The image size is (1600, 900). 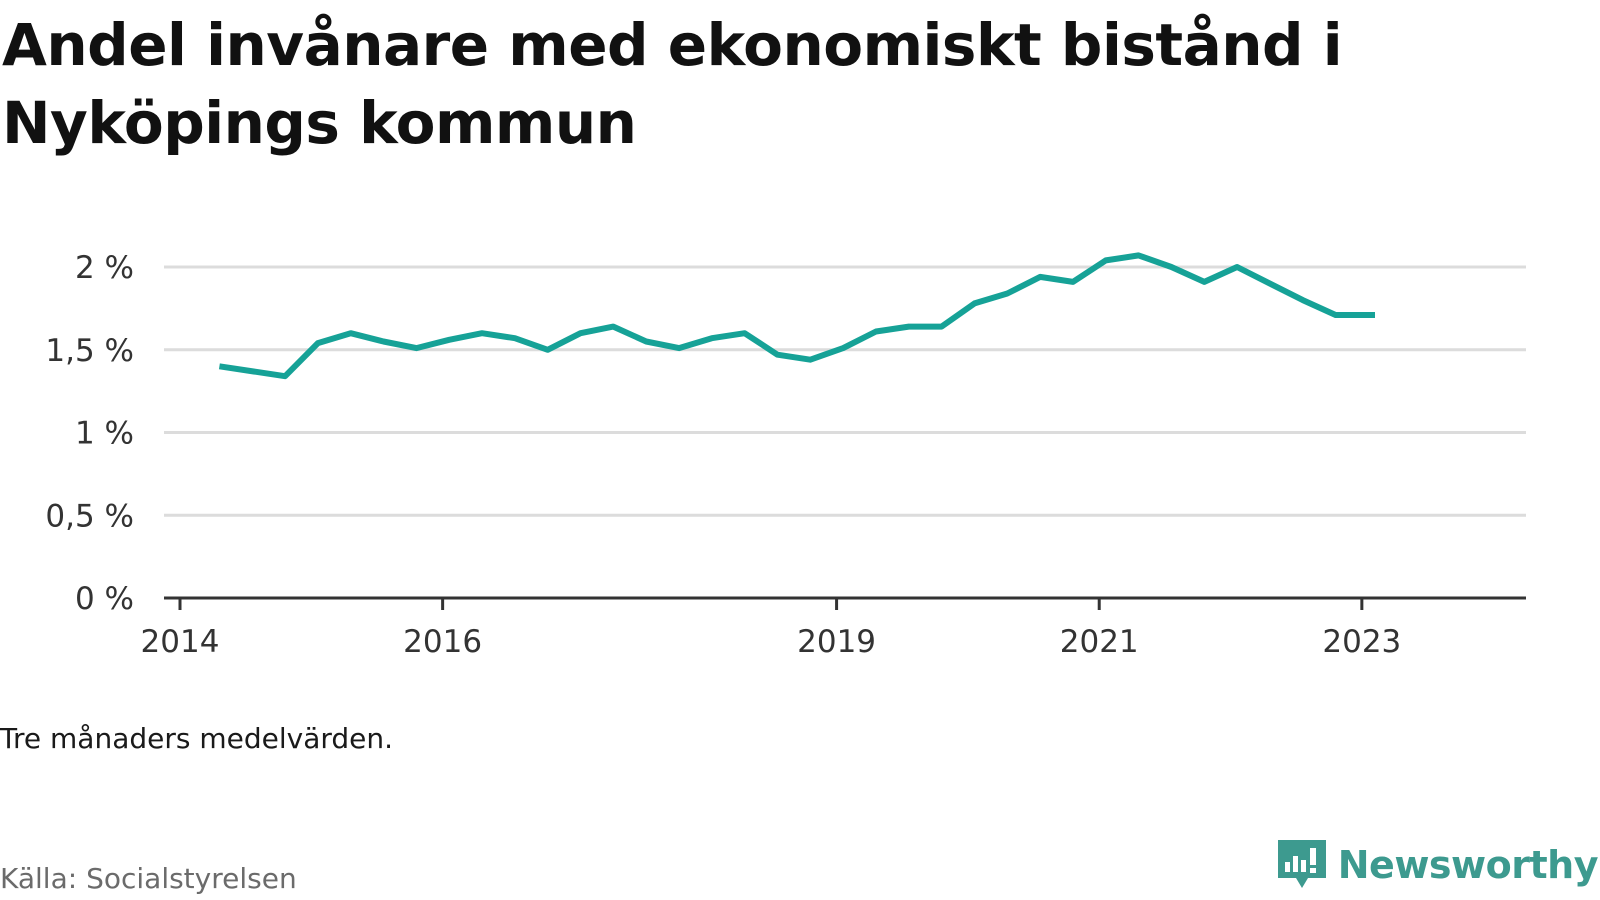 I want to click on y-axis: 0 % 0,5 % 1 % 1,5 % 2 %, so click(x=89, y=433).